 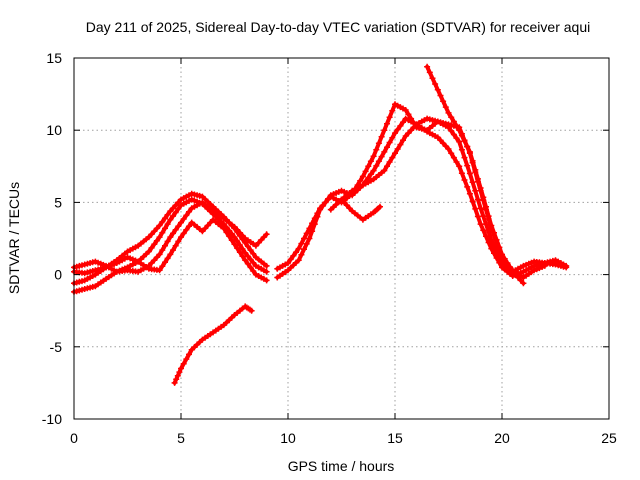 What do you see at coordinates (54, 58) in the screenshot?
I see `y-tick-label: 15` at bounding box center [54, 58].